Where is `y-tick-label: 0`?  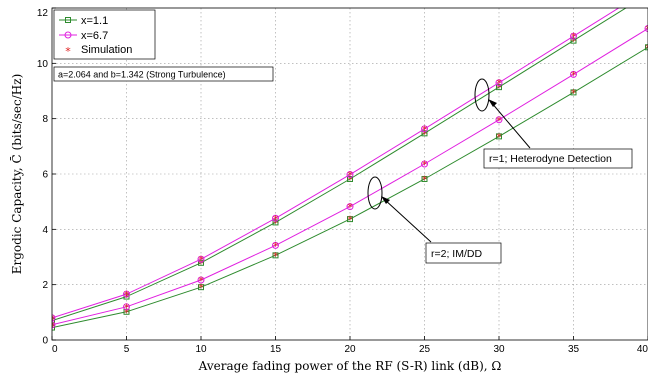 y-tick-label: 0 is located at coordinates (45, 341).